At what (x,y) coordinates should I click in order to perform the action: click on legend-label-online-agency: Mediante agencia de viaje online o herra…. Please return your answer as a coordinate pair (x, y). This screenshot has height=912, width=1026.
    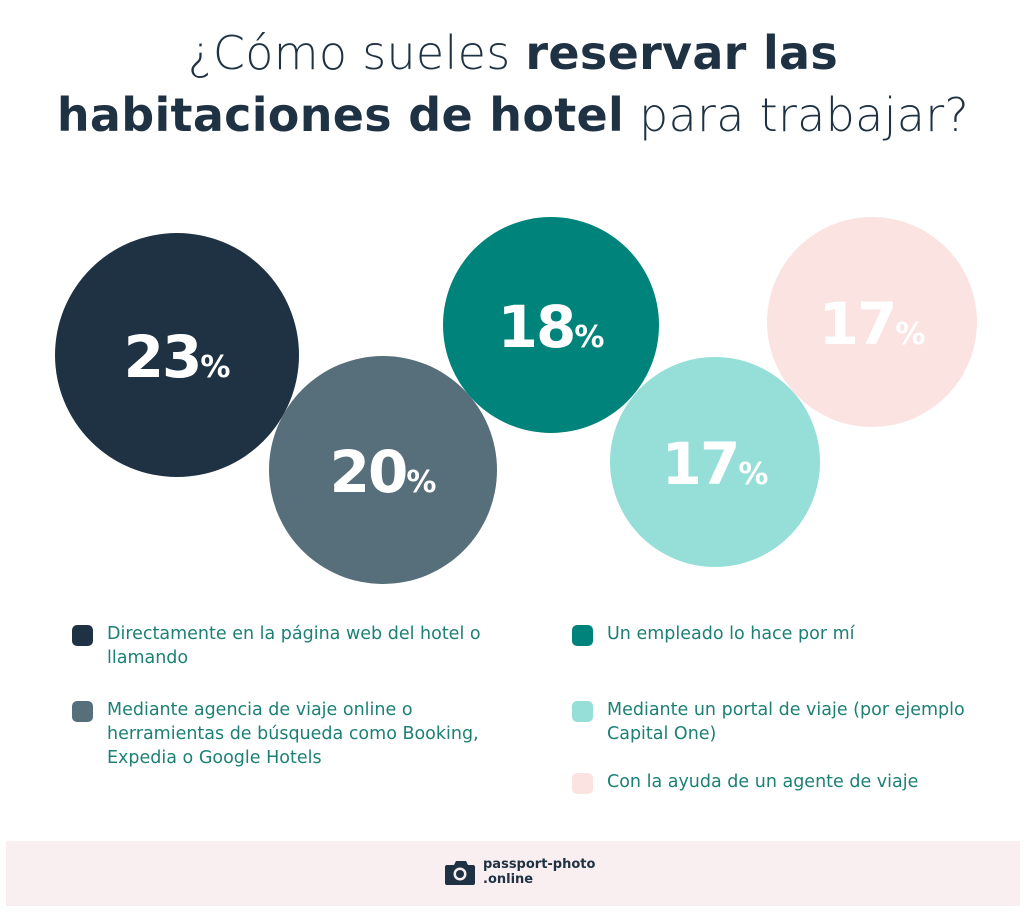
    Looking at the image, I should click on (293, 734).